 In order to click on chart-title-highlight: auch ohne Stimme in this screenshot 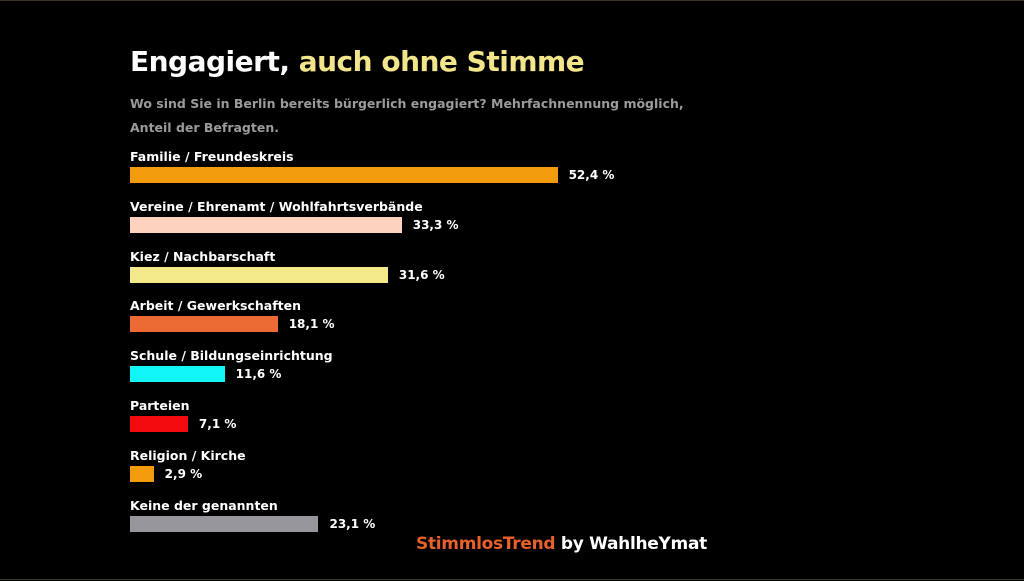, I will do `click(441, 61)`.